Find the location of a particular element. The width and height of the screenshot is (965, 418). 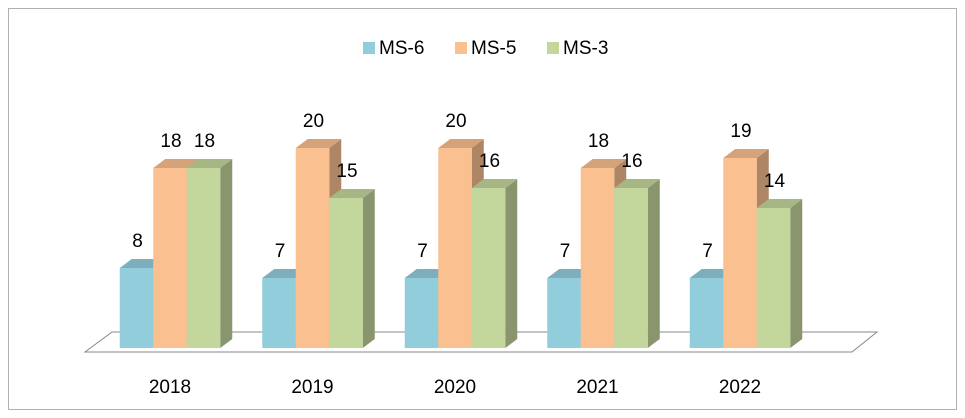

x-tick-label: 2022 is located at coordinates (740, 387).